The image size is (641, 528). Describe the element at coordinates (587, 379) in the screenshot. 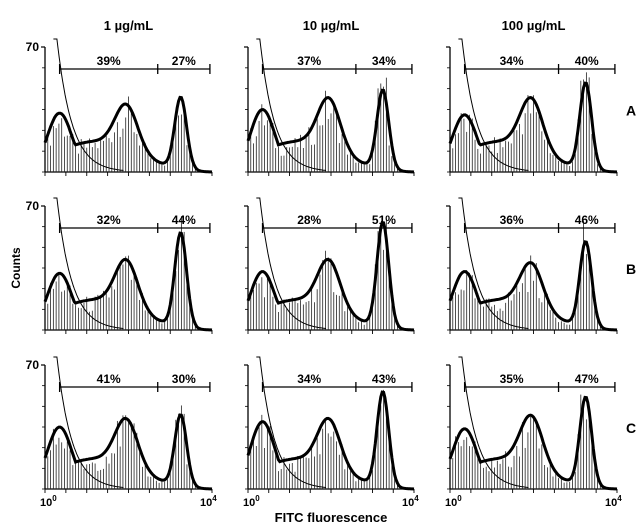

I see `gate-right-percent: 47%` at that location.